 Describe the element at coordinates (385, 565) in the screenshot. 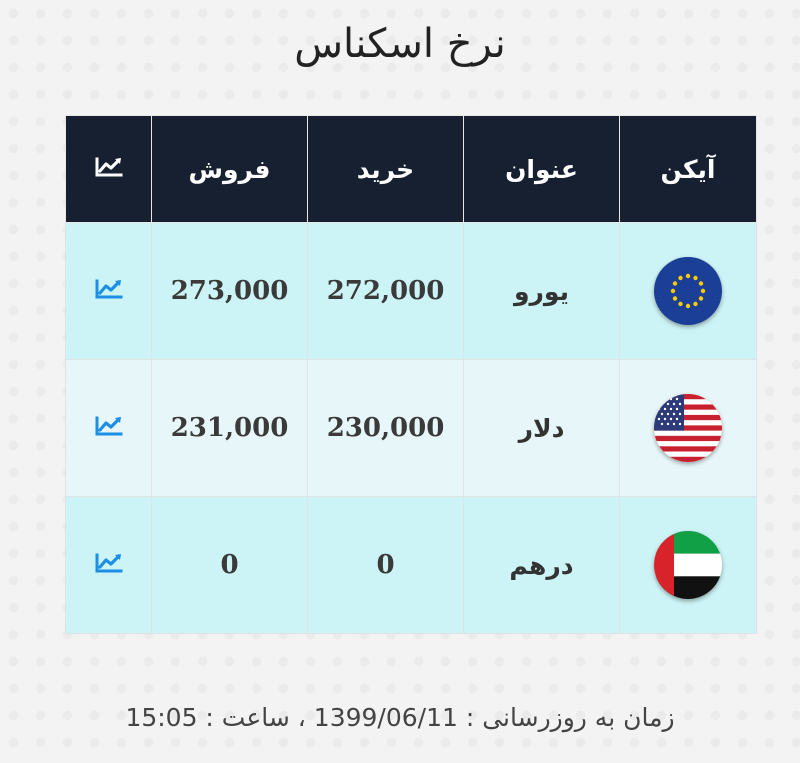

I see `buy-price: 0` at that location.